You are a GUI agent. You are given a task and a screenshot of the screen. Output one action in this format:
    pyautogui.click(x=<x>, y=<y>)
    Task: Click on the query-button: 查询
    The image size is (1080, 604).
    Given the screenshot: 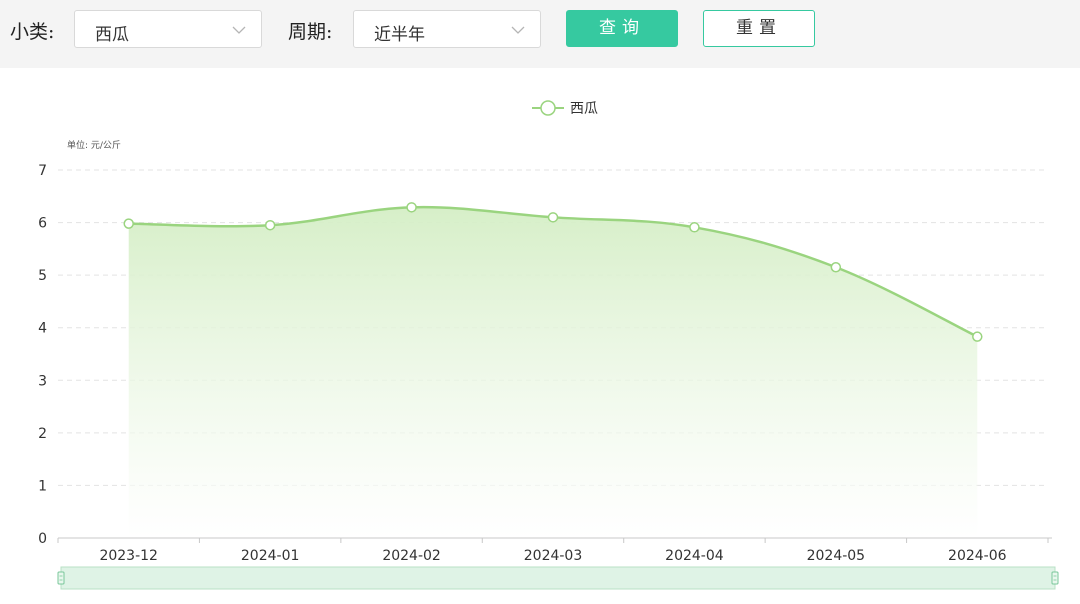 What is the action you would take?
    pyautogui.click(x=622, y=28)
    